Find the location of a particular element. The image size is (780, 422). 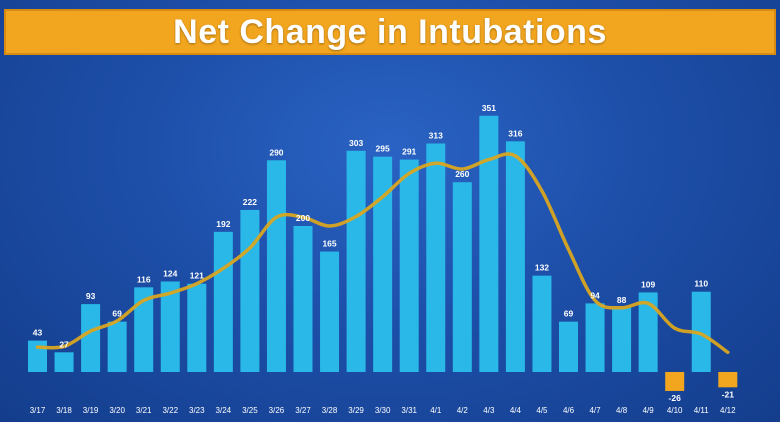

x-tick-label: 3/30 is located at coordinates (383, 410).